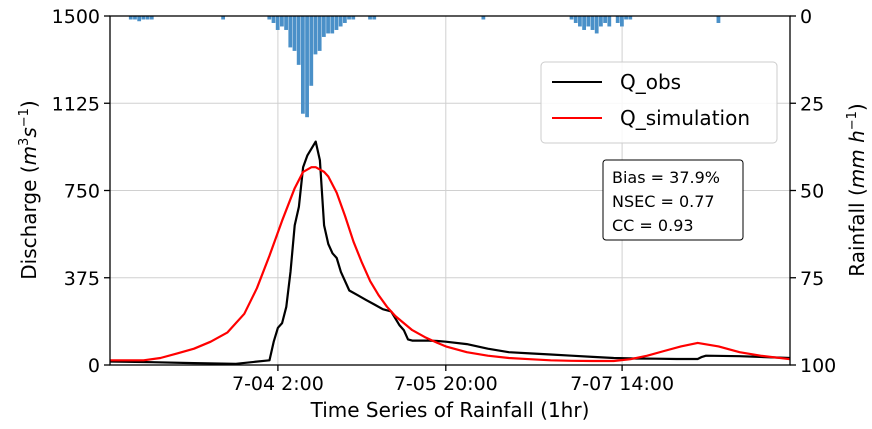 The height and width of the screenshot is (429, 872). I want to click on left-tick-label: 0, so click(94, 366).